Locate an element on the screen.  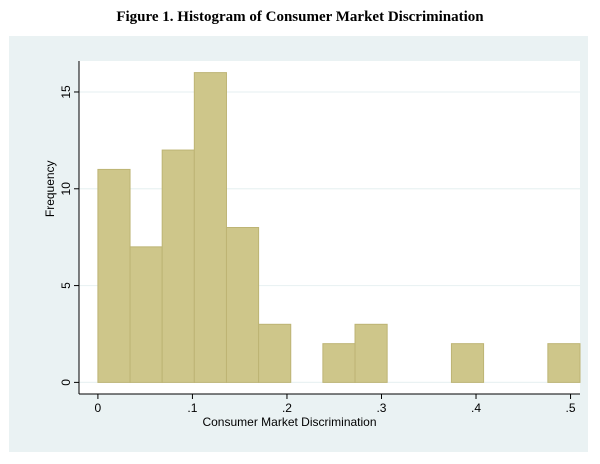
x-tick-label: .4 is located at coordinates (476, 408).